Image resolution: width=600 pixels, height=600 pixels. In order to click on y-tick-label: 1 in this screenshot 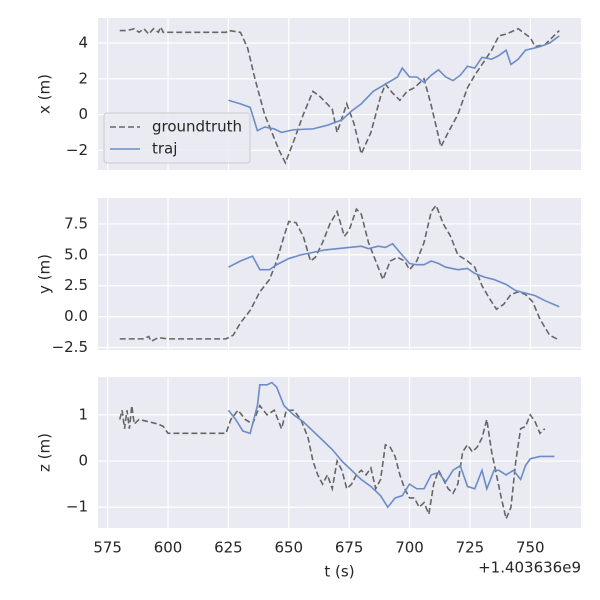, I will do `click(83, 414)`.